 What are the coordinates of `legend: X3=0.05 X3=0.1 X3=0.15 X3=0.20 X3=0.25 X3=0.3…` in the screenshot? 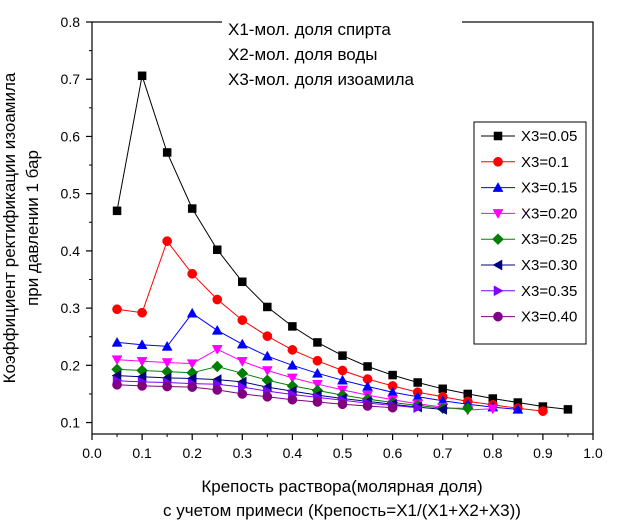 It's located at (530, 233).